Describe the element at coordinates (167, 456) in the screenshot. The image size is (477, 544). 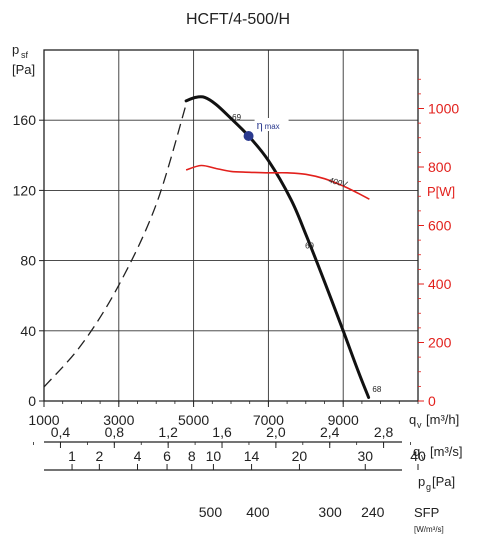
I see `aux-scale-tick-label: 6` at that location.